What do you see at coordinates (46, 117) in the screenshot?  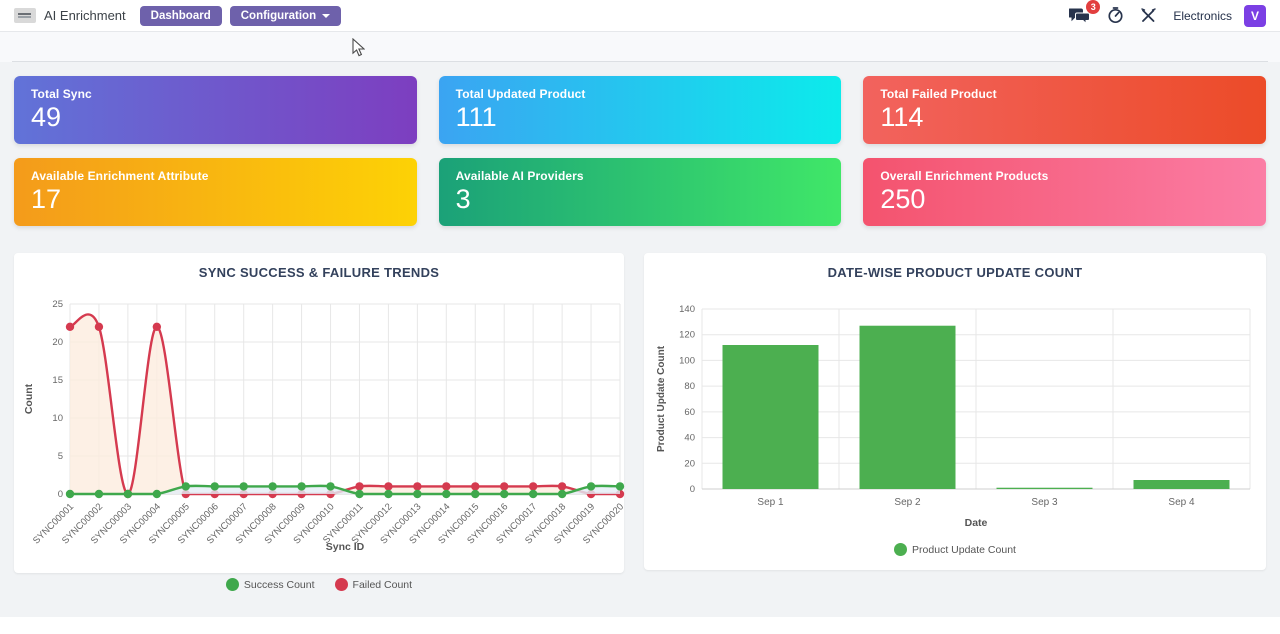 I see `stat-card-value: 49` at bounding box center [46, 117].